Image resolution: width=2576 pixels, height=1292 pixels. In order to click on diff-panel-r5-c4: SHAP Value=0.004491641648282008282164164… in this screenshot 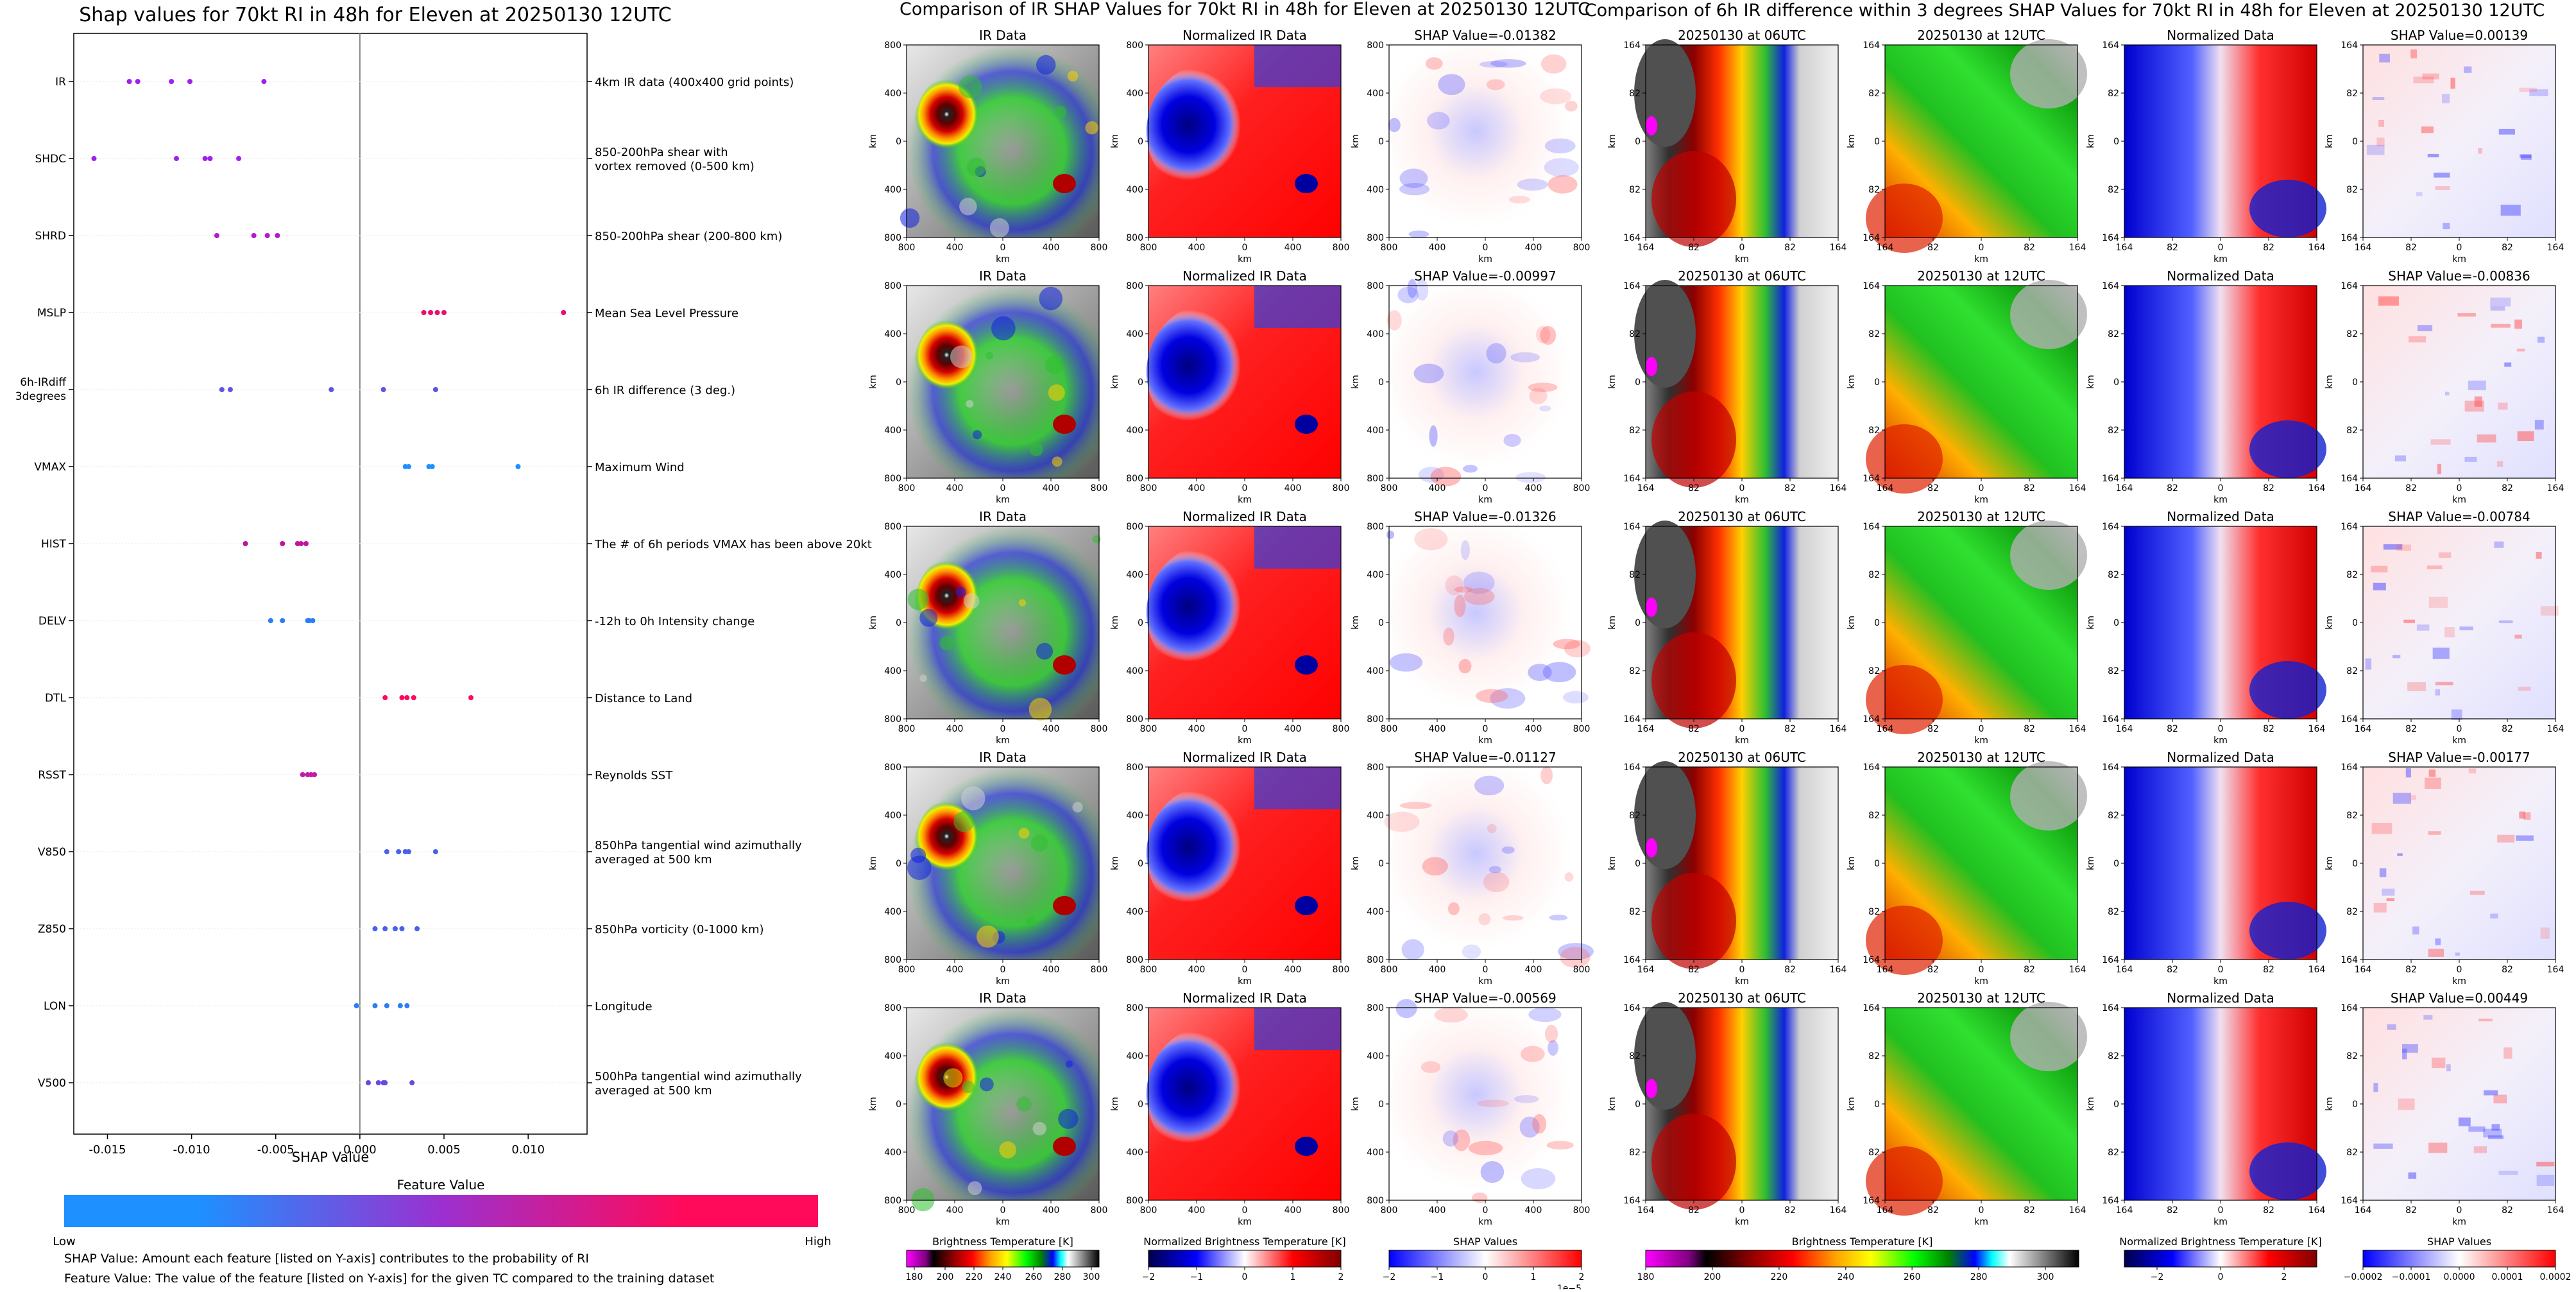, I will do `click(2444, 1108)`.